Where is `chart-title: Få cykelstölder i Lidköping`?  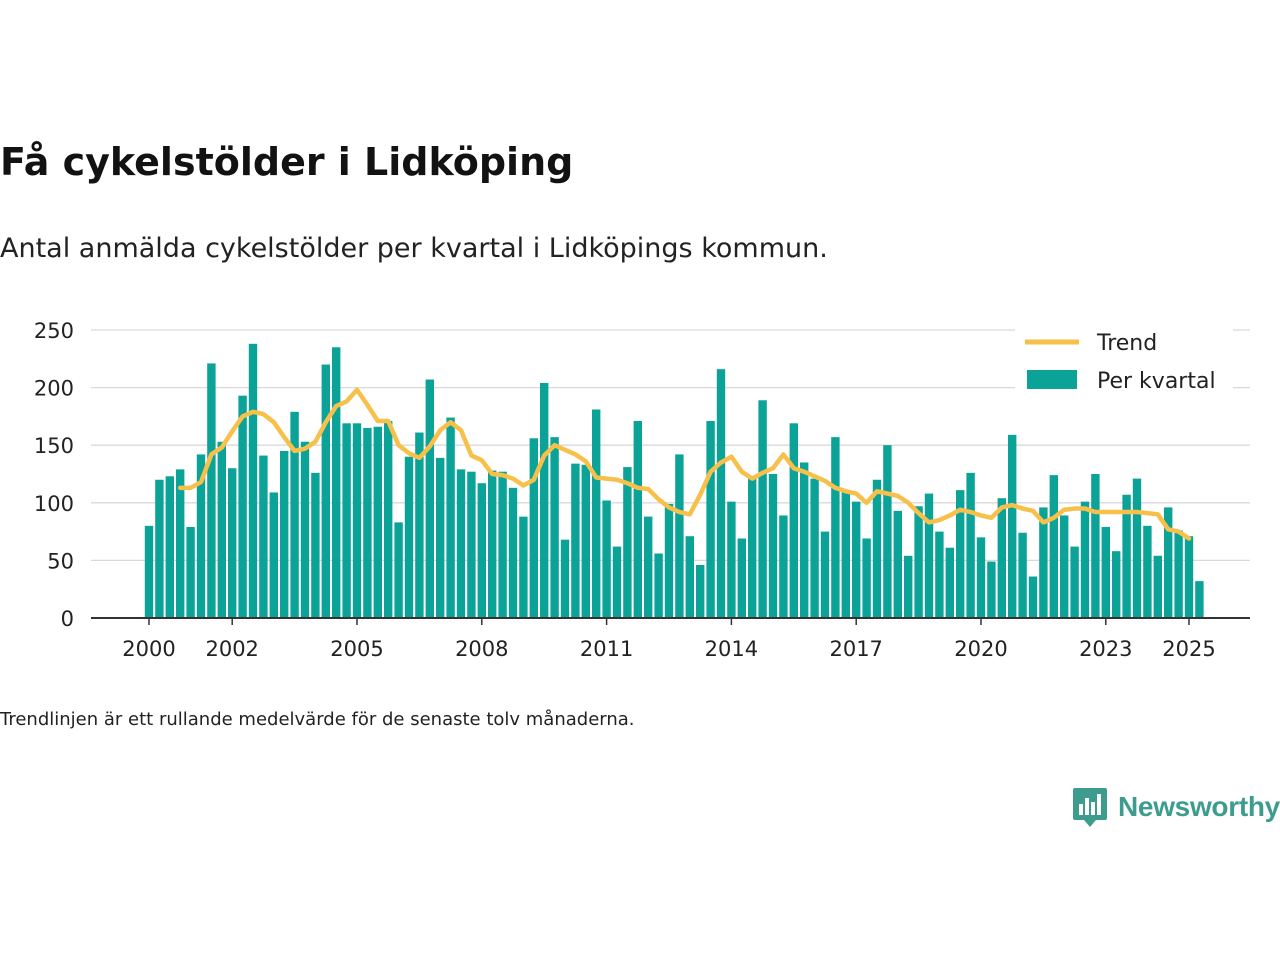 chart-title: Få cykelstölder i Lidköping is located at coordinates (287, 162).